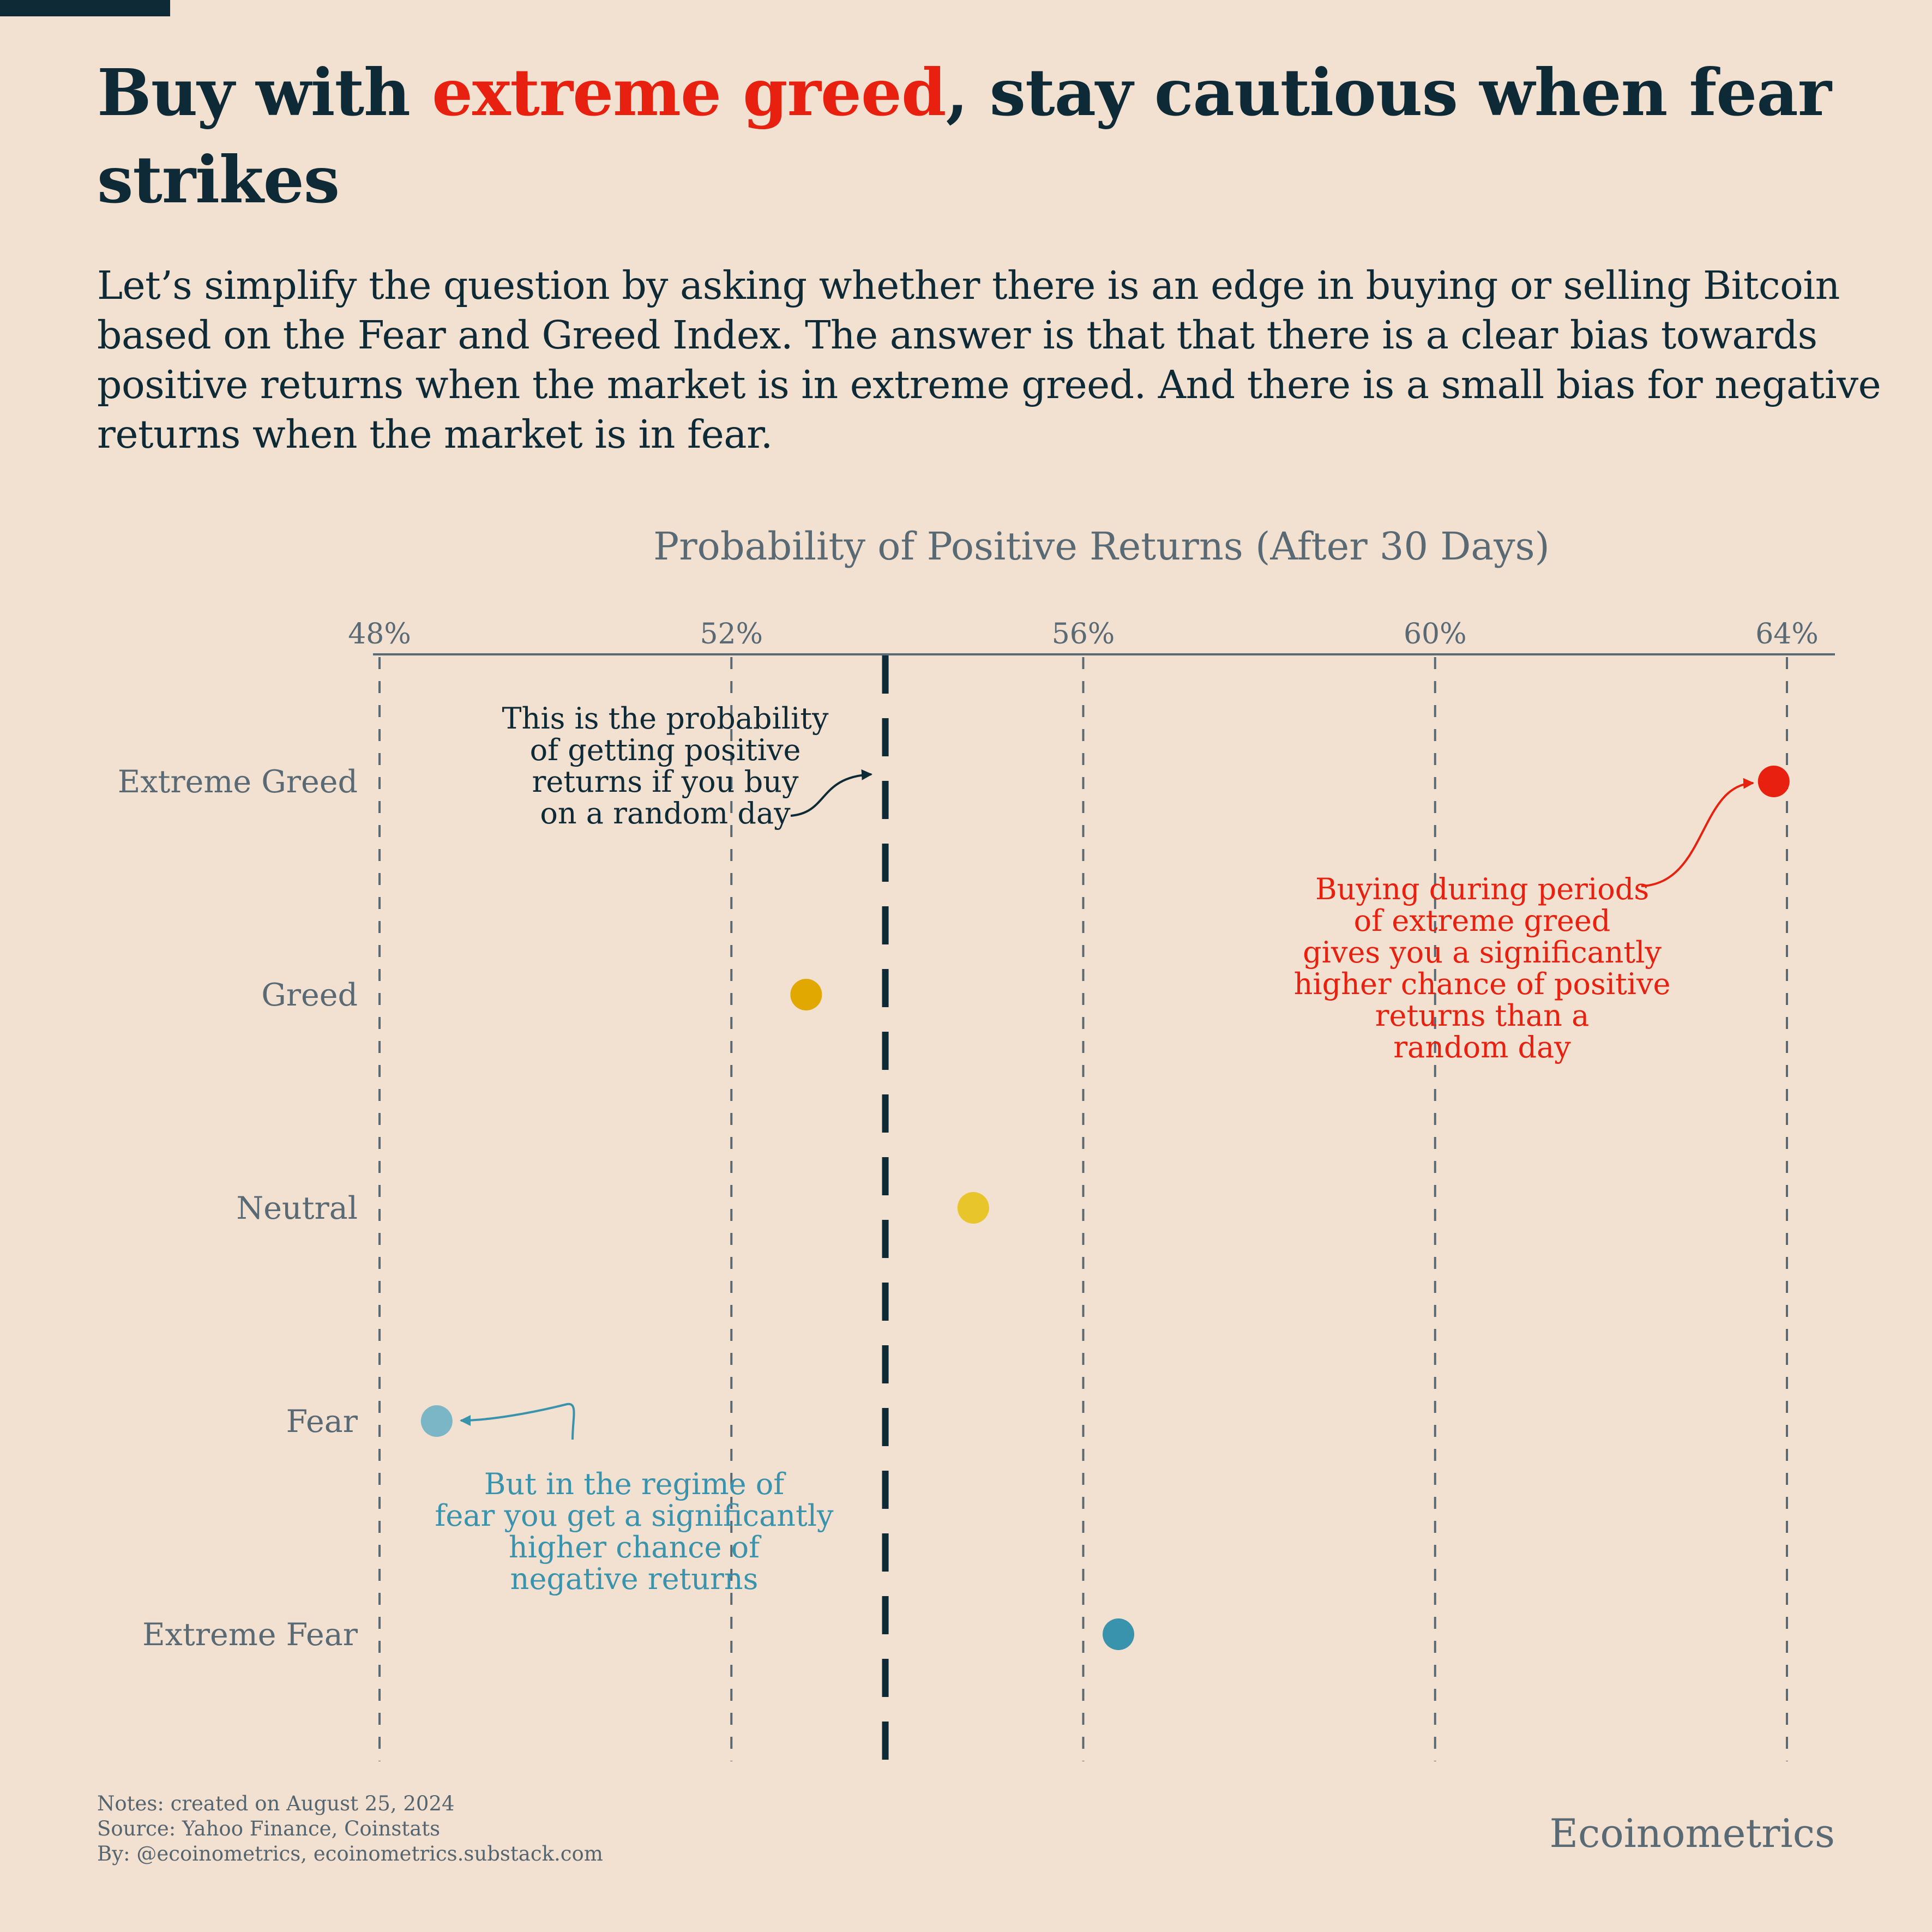 The width and height of the screenshot is (1932, 1932). What do you see at coordinates (379, 634) in the screenshot?
I see `x-tick-label: 48%` at bounding box center [379, 634].